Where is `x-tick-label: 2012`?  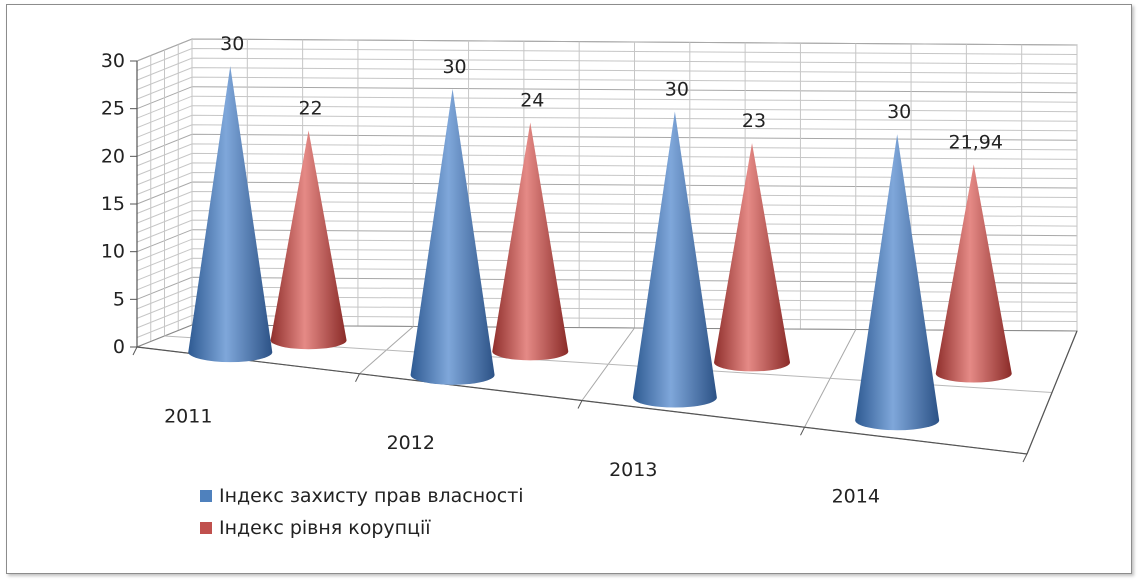
x-tick-label: 2012 is located at coordinates (411, 443).